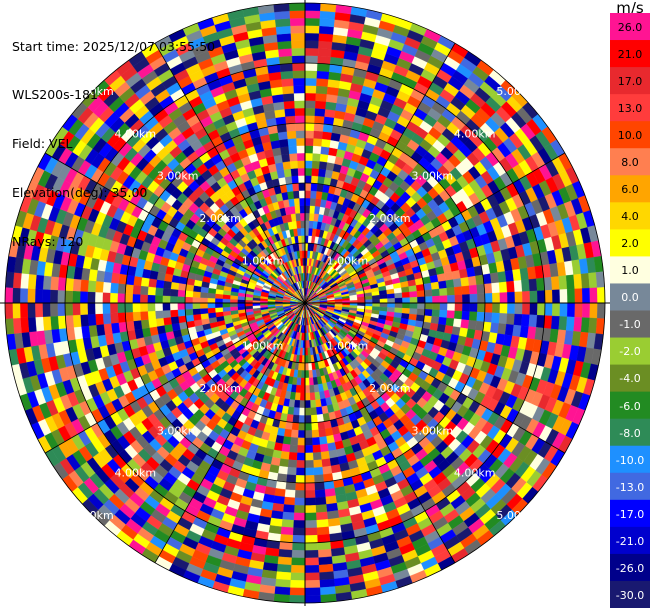 The height and width of the screenshot is (610, 650). I want to click on range-ring-label: 4.00km, so click(136, 473).